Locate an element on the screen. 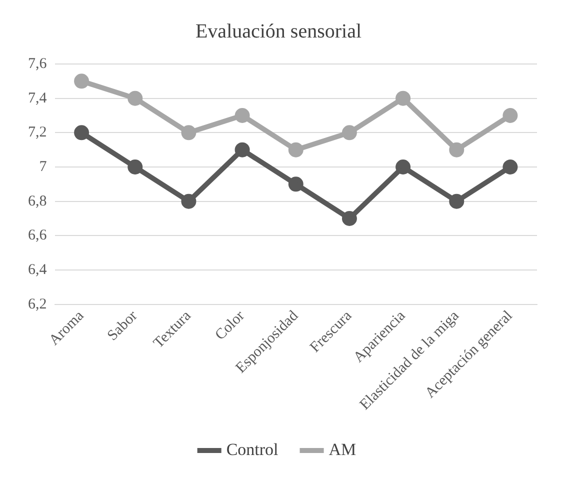  y-tick-label: 7 is located at coordinates (43, 166).